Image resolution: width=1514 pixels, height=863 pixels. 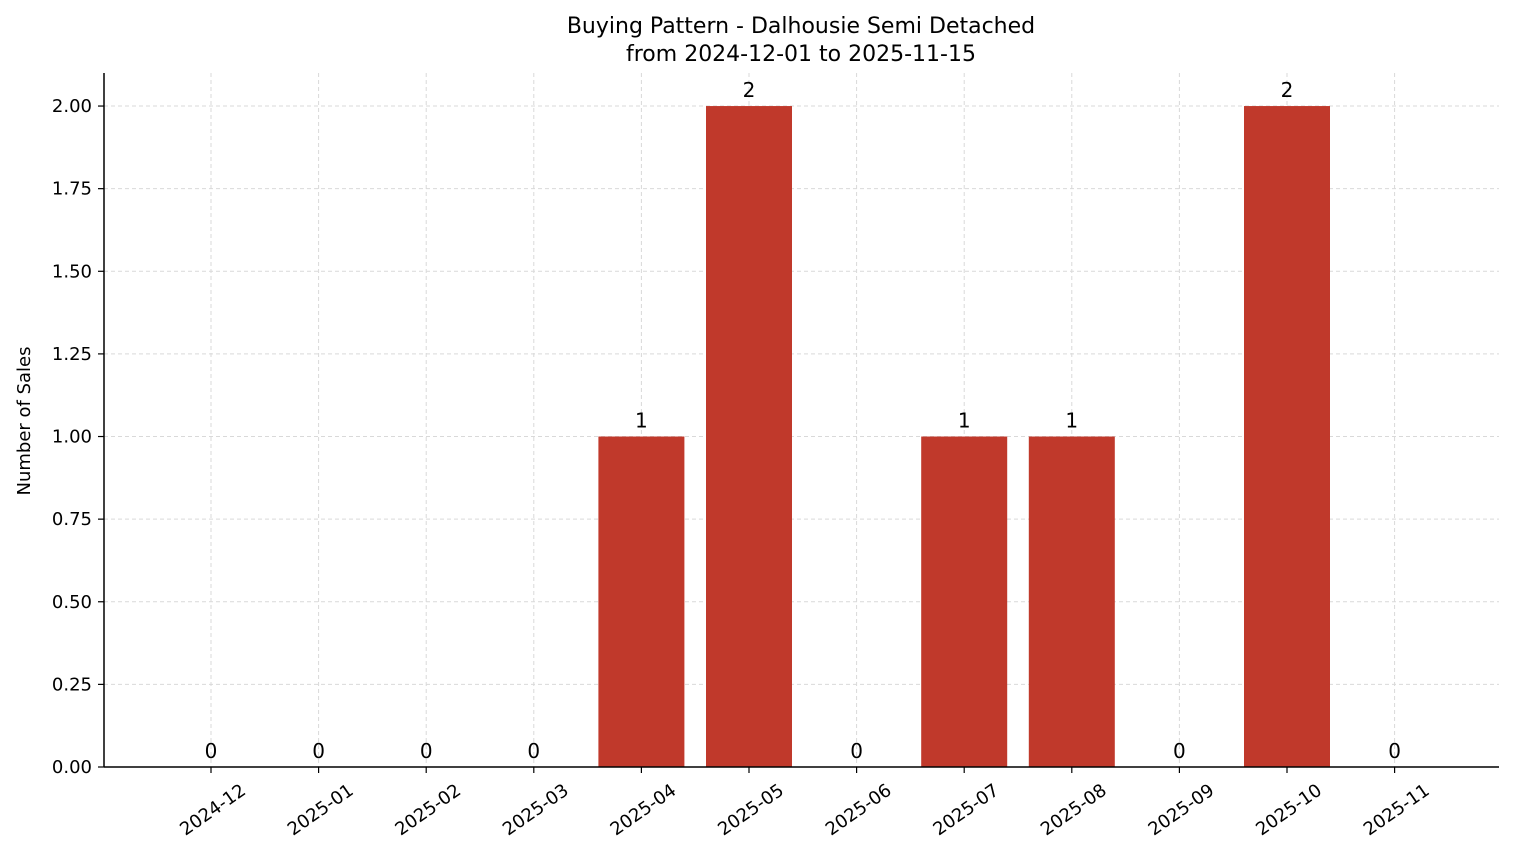 What do you see at coordinates (801, 54) in the screenshot?
I see `chart-subtitle: from 2024-12-01 to 2025-11-15` at bounding box center [801, 54].